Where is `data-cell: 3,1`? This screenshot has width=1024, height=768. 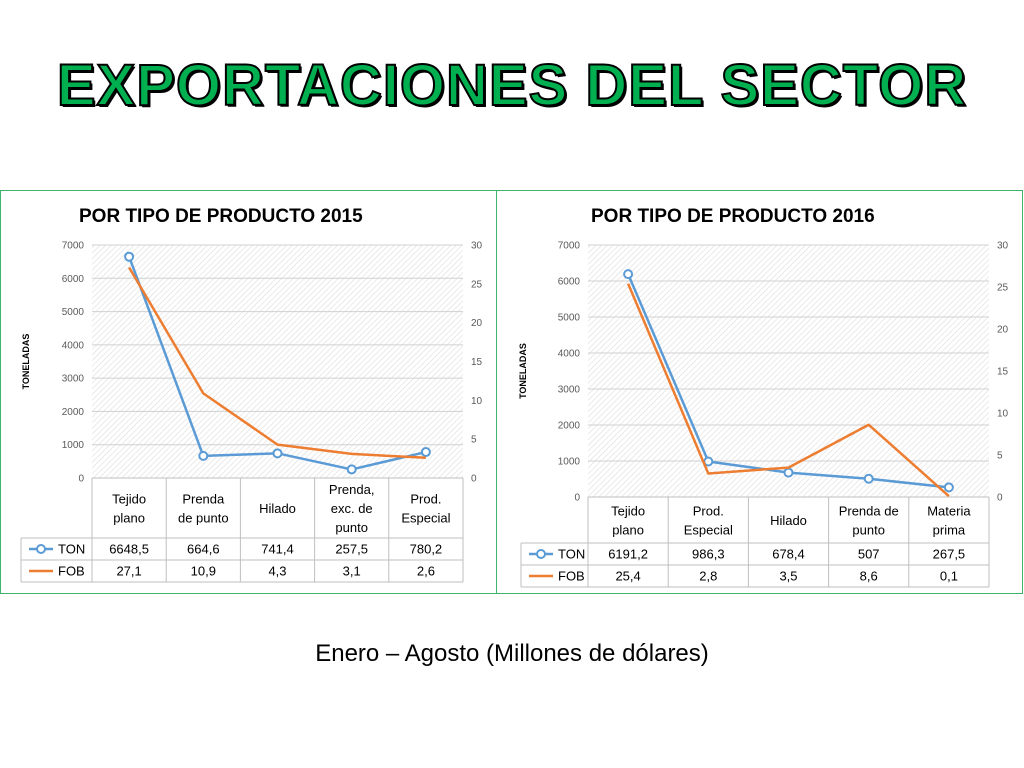
data-cell: 3,1 is located at coordinates (352, 571).